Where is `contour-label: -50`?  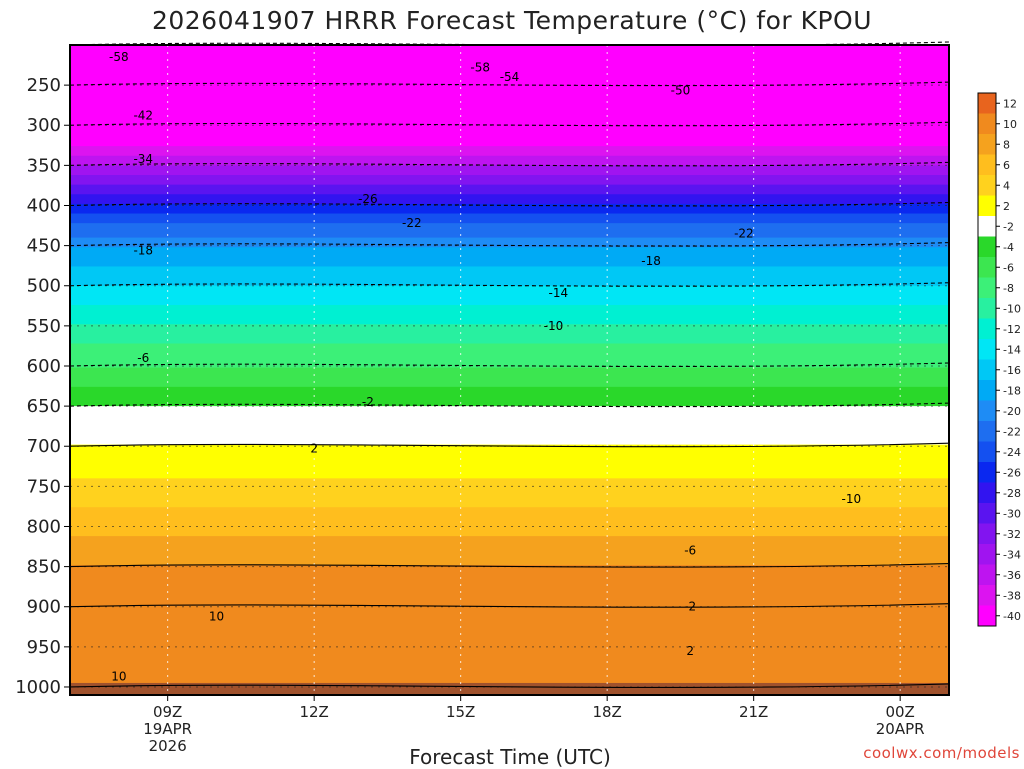 contour-label: -50 is located at coordinates (681, 91).